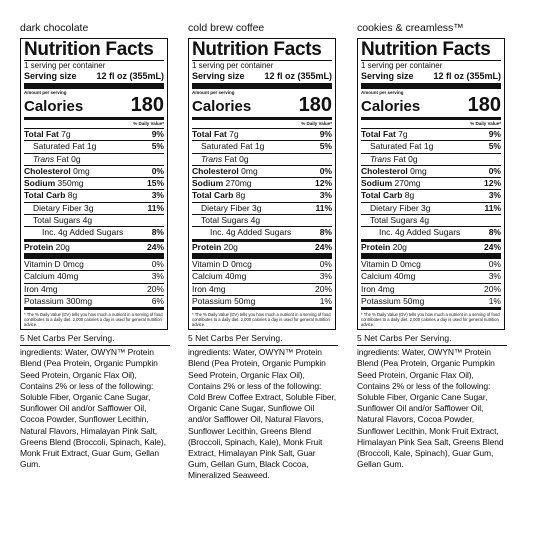  I want to click on potassium-row: Potassium 300mg 6%, so click(94, 300).